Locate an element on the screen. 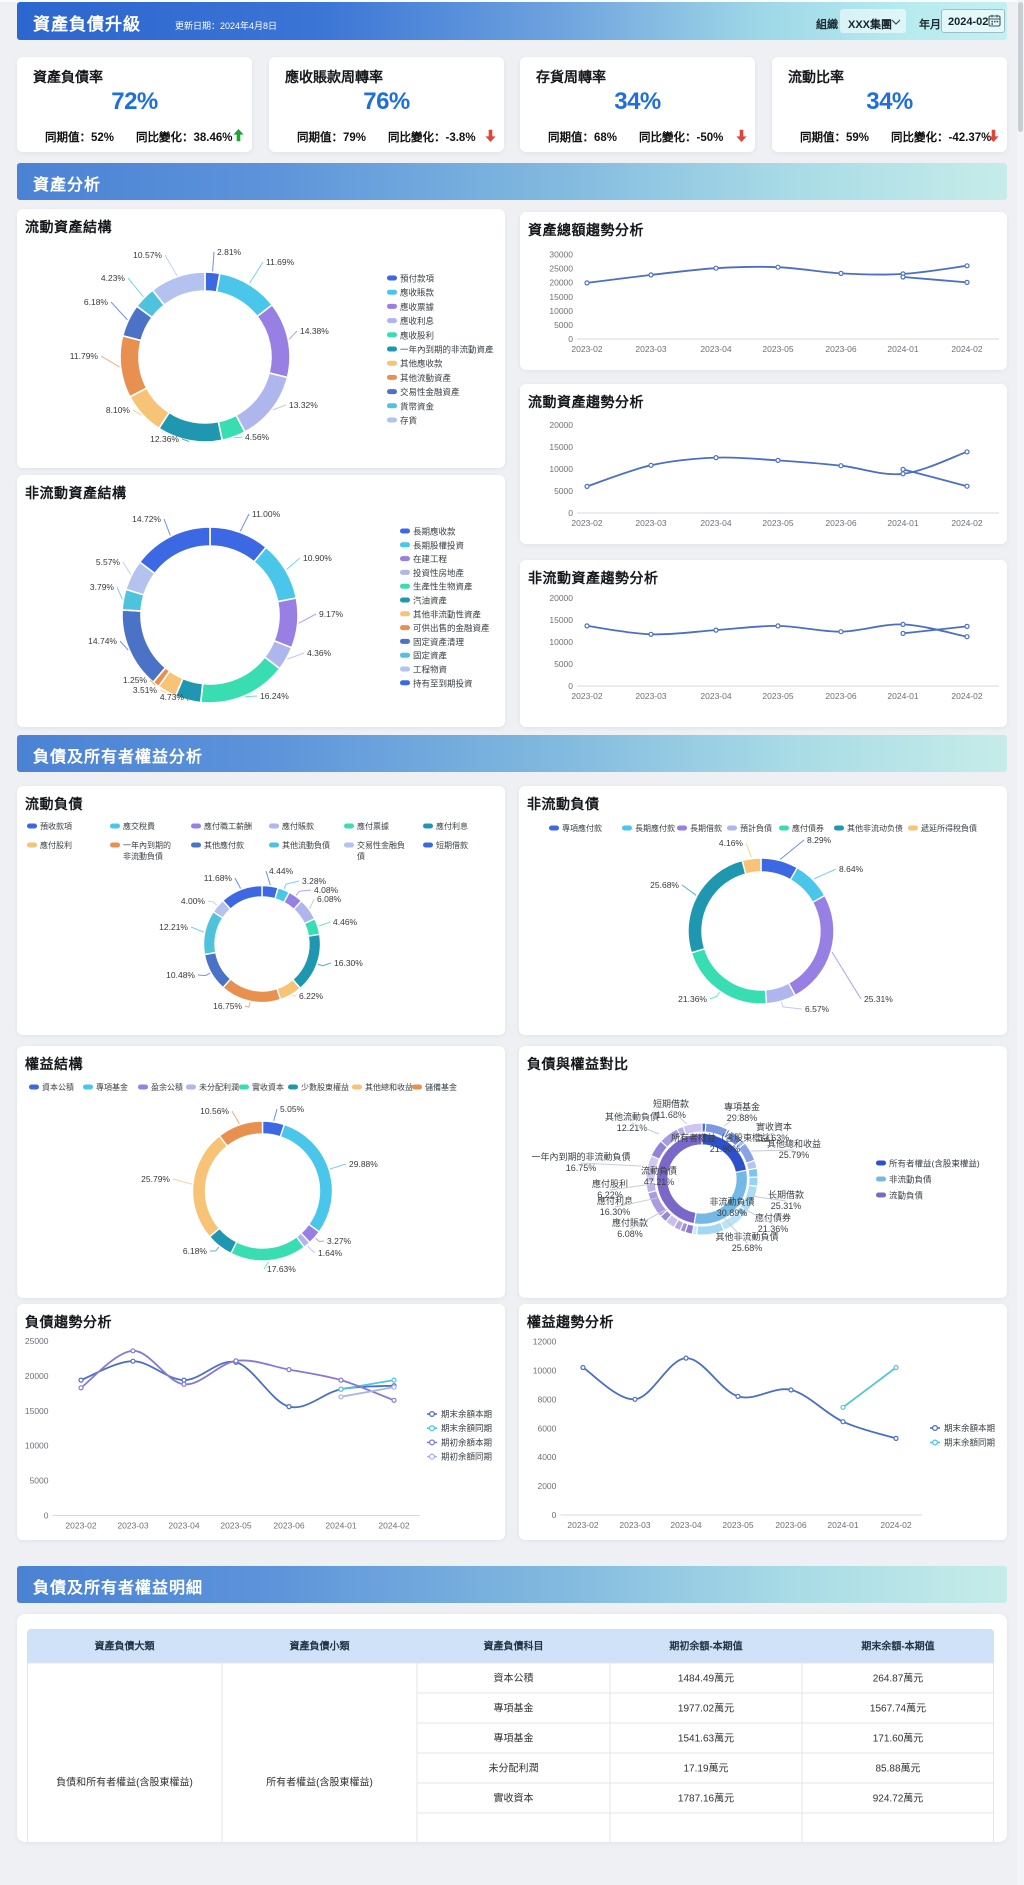 This screenshot has height=1885, width=1024. svg-text: 长期借款 is located at coordinates (786, 1194).